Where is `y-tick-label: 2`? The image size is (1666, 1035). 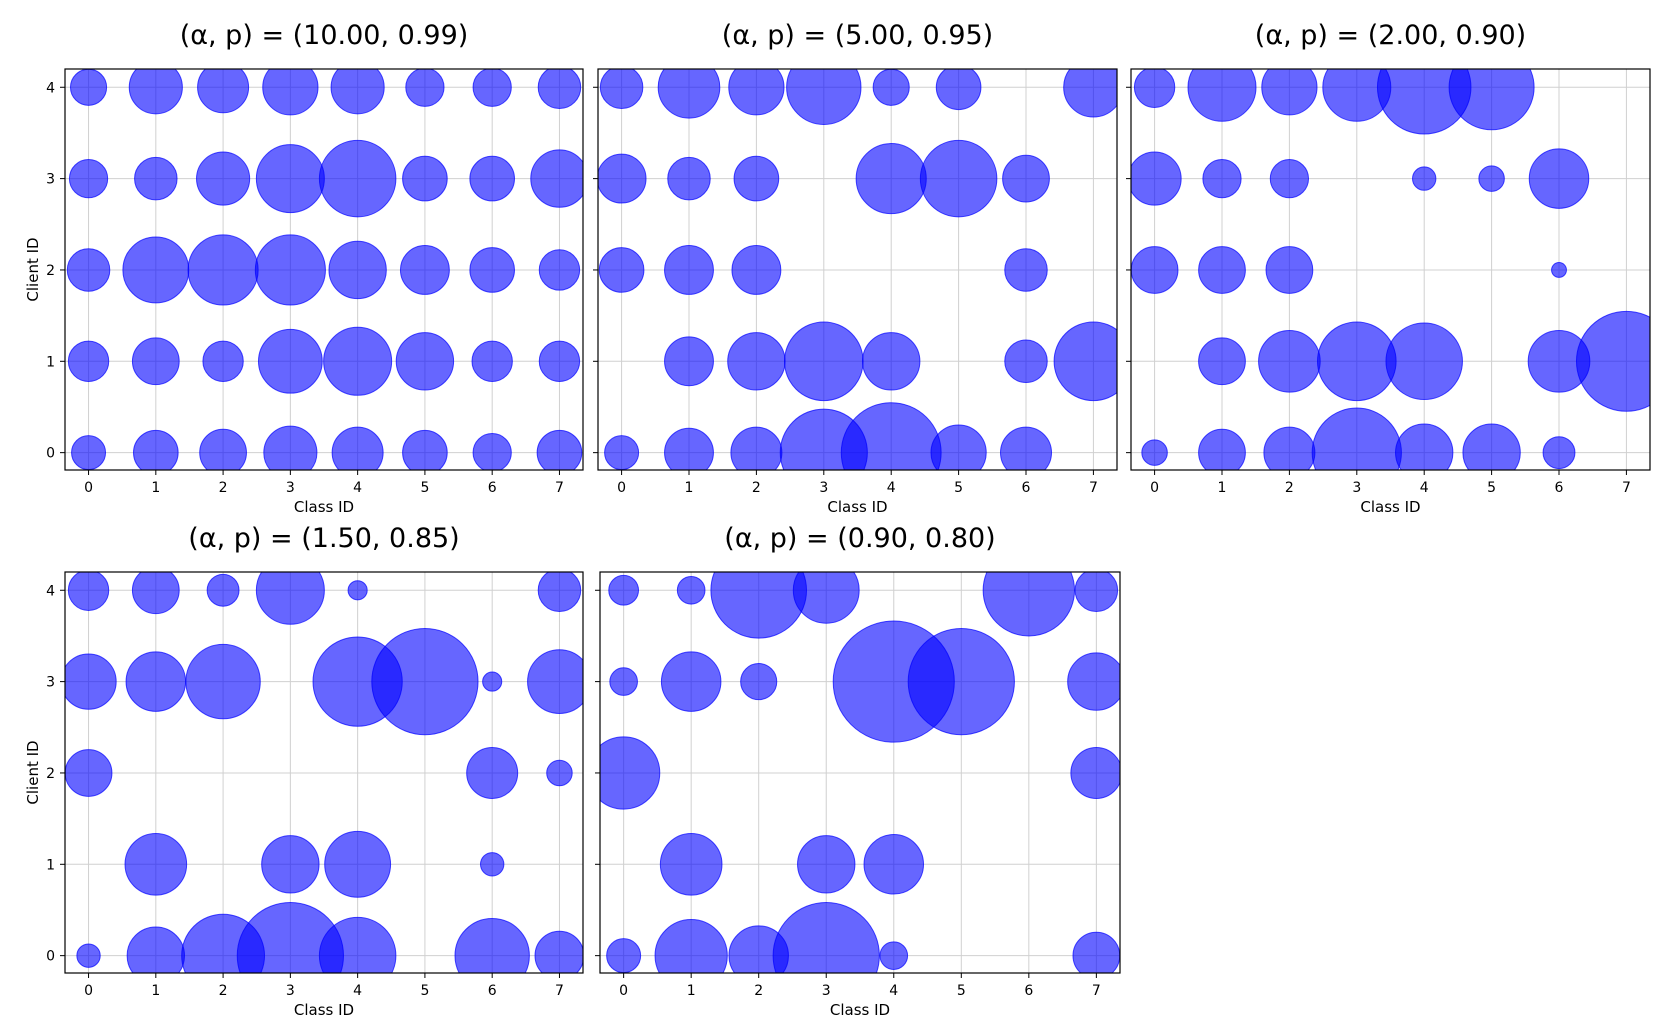 y-tick-label: 2 is located at coordinates (50, 774).